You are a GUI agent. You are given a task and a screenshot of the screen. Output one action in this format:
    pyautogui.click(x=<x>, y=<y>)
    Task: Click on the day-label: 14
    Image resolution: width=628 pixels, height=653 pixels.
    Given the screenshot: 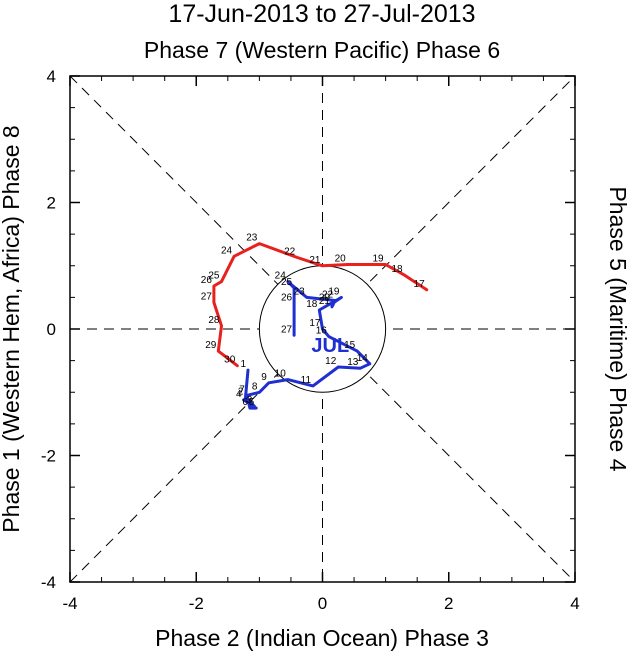 What is the action you would take?
    pyautogui.click(x=363, y=358)
    